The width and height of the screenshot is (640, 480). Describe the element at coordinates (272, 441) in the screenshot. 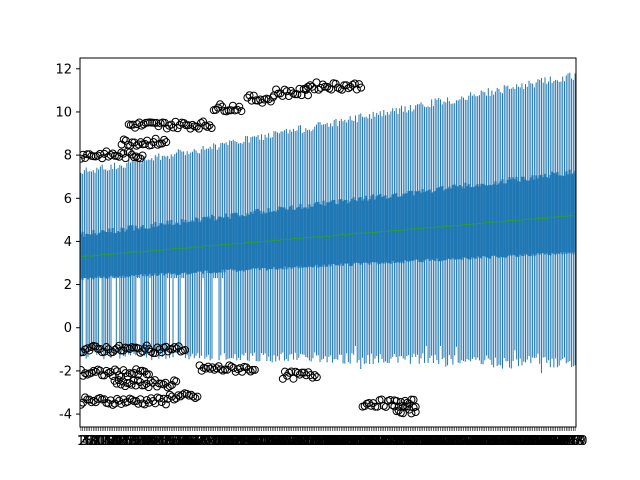

I see `x-tick-label: 109` at that location.